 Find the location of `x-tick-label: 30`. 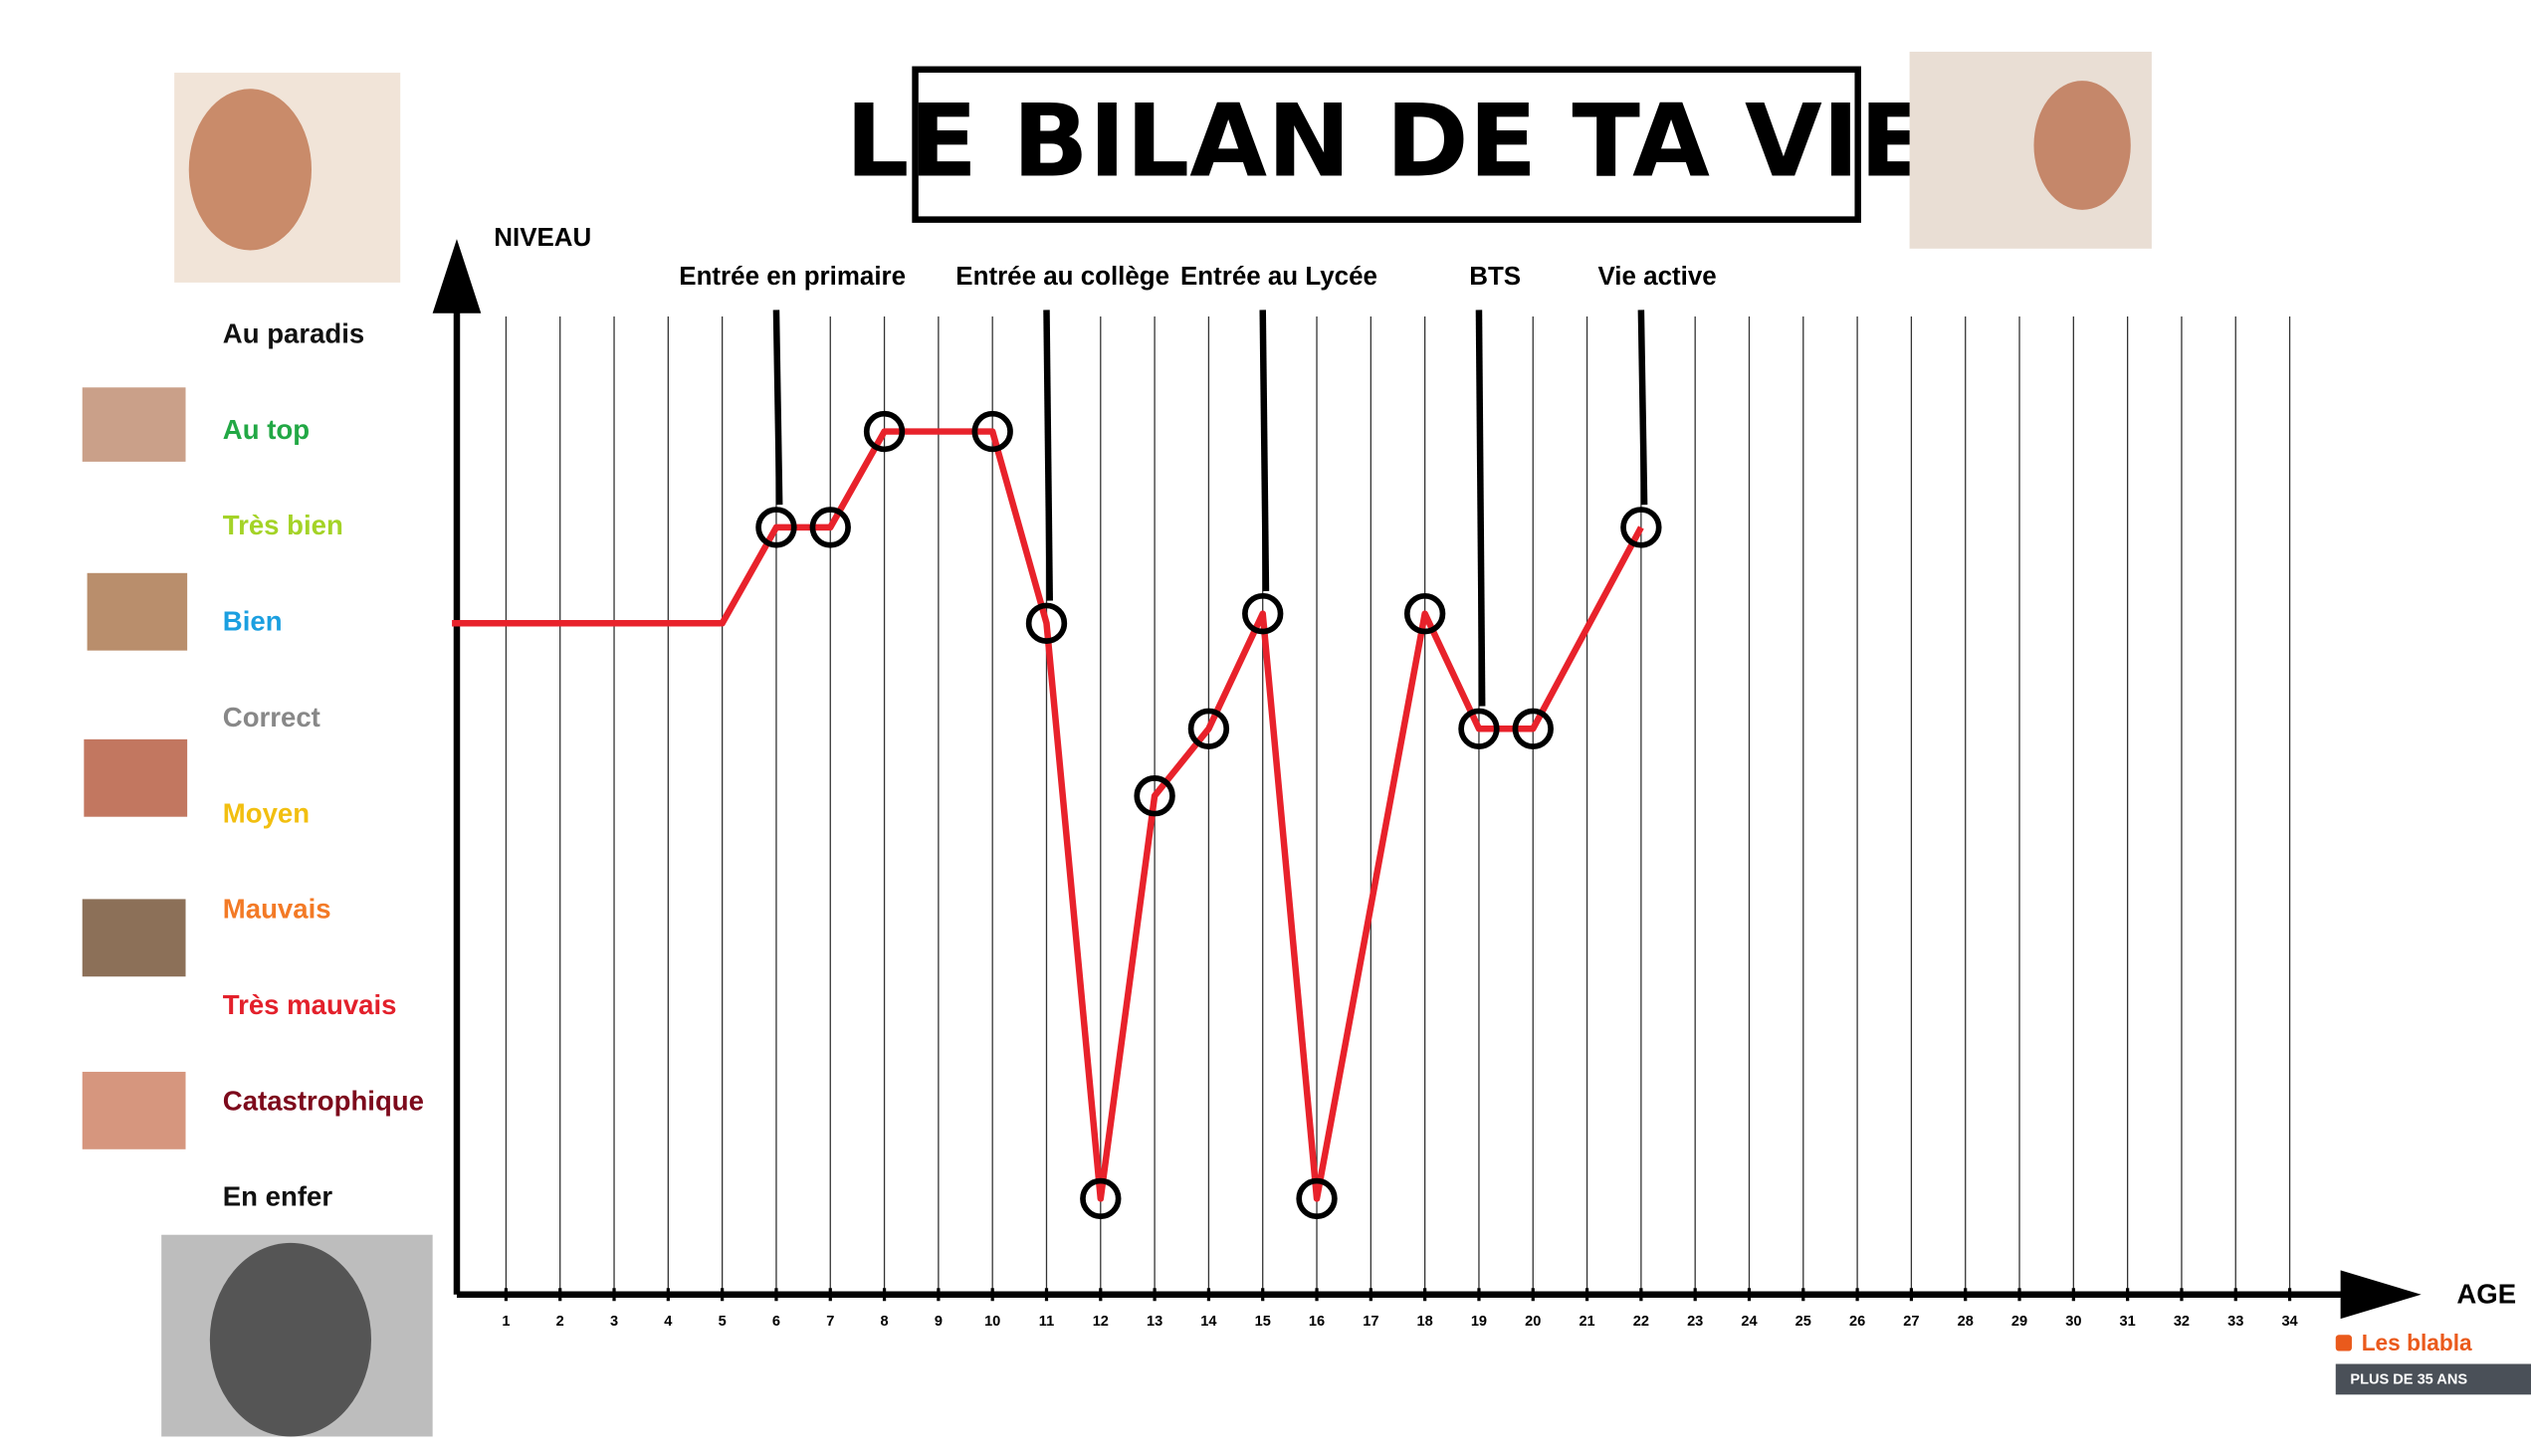

x-tick-label: 30 is located at coordinates (2073, 1322).